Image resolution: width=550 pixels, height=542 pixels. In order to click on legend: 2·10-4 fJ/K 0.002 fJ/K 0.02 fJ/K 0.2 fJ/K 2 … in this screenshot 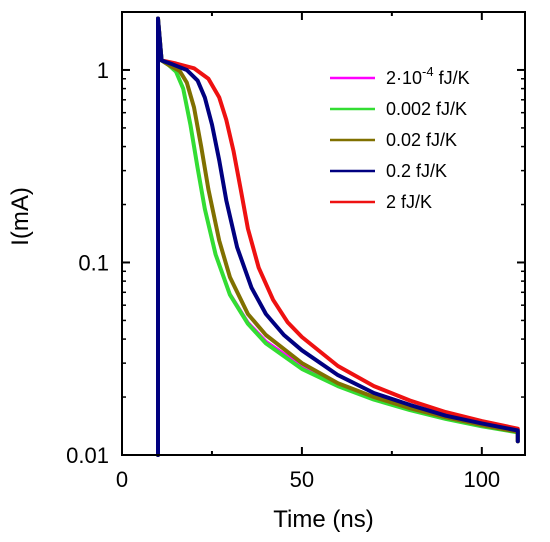, I will do `click(400, 138)`.